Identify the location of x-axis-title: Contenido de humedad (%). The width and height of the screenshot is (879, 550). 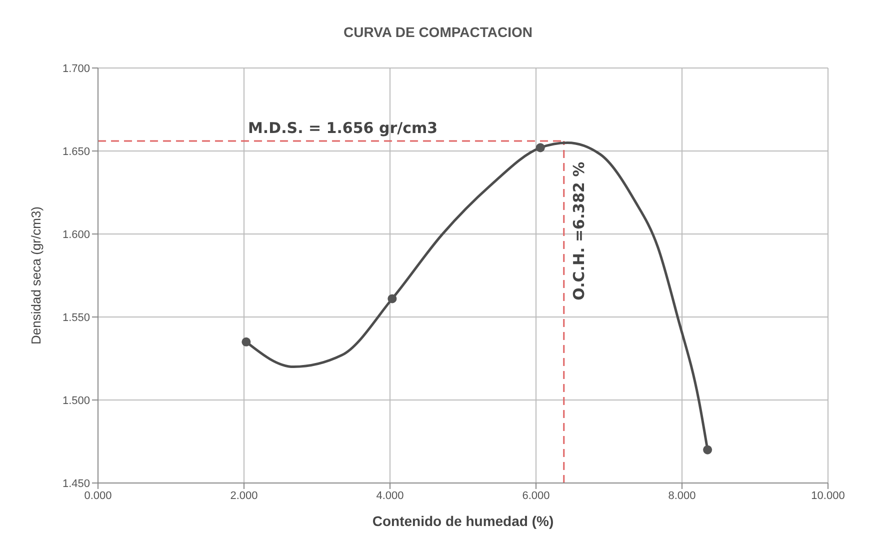
(463, 521).